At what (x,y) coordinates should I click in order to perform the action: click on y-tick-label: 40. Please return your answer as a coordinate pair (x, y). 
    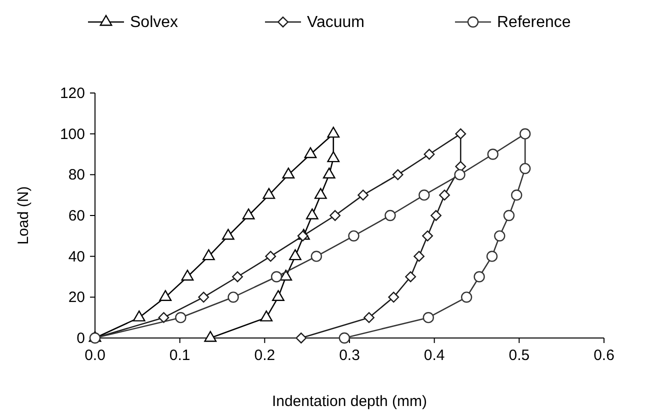
    Looking at the image, I should click on (76, 257).